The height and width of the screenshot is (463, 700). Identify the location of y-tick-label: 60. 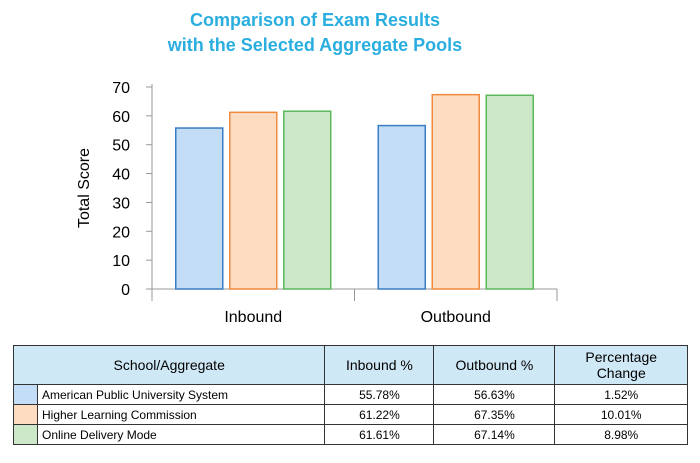
(121, 117).